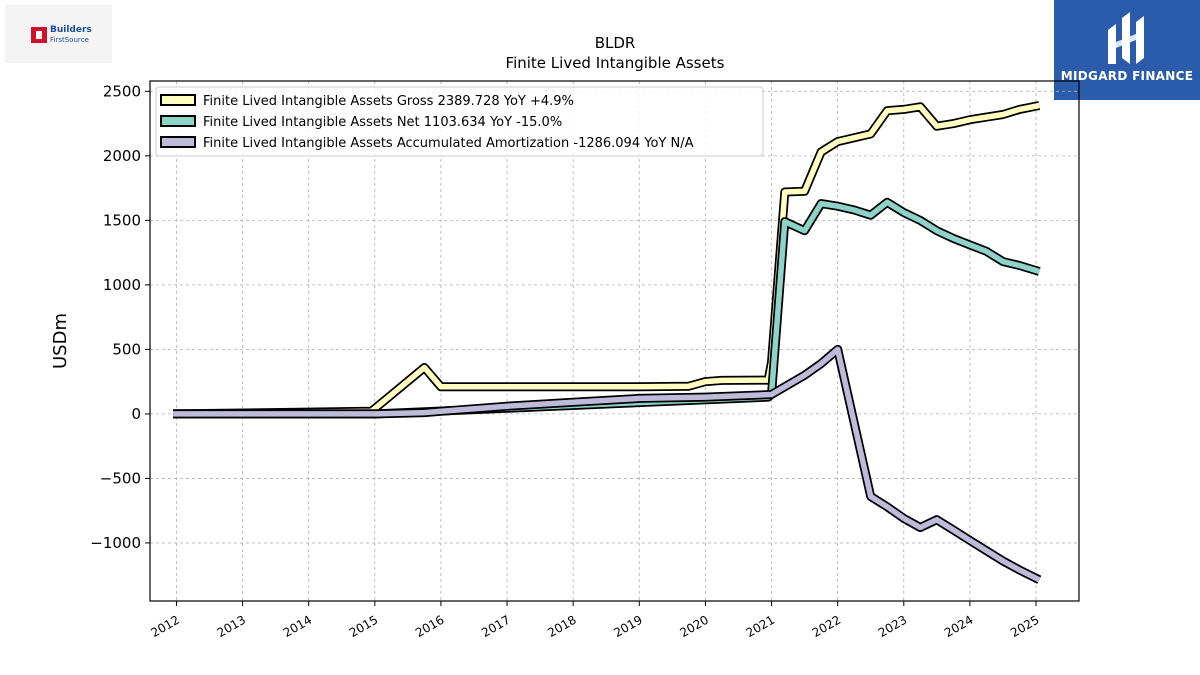 The width and height of the screenshot is (1200, 675). Describe the element at coordinates (60, 341) in the screenshot. I see `y-axis-label: USDm` at that location.